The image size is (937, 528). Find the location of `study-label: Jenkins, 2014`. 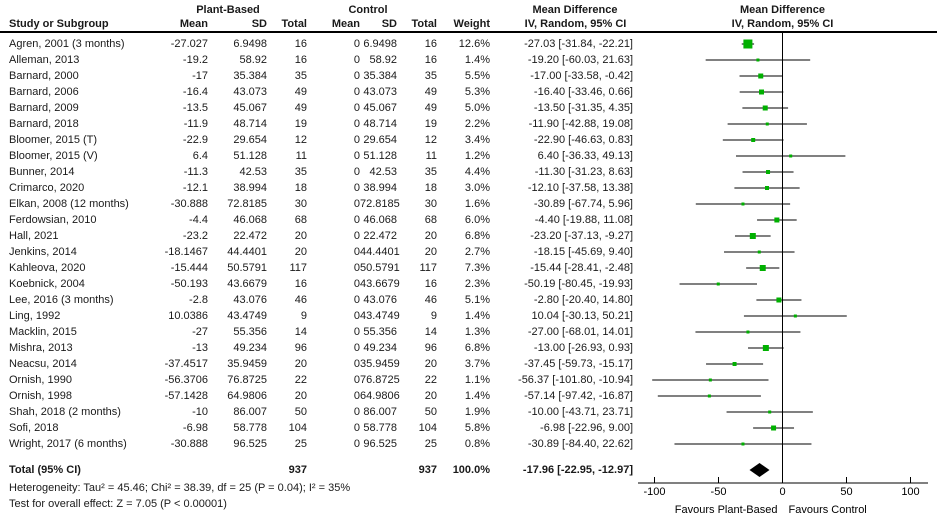

study-label: Jenkins, 2014 is located at coordinates (43, 252).